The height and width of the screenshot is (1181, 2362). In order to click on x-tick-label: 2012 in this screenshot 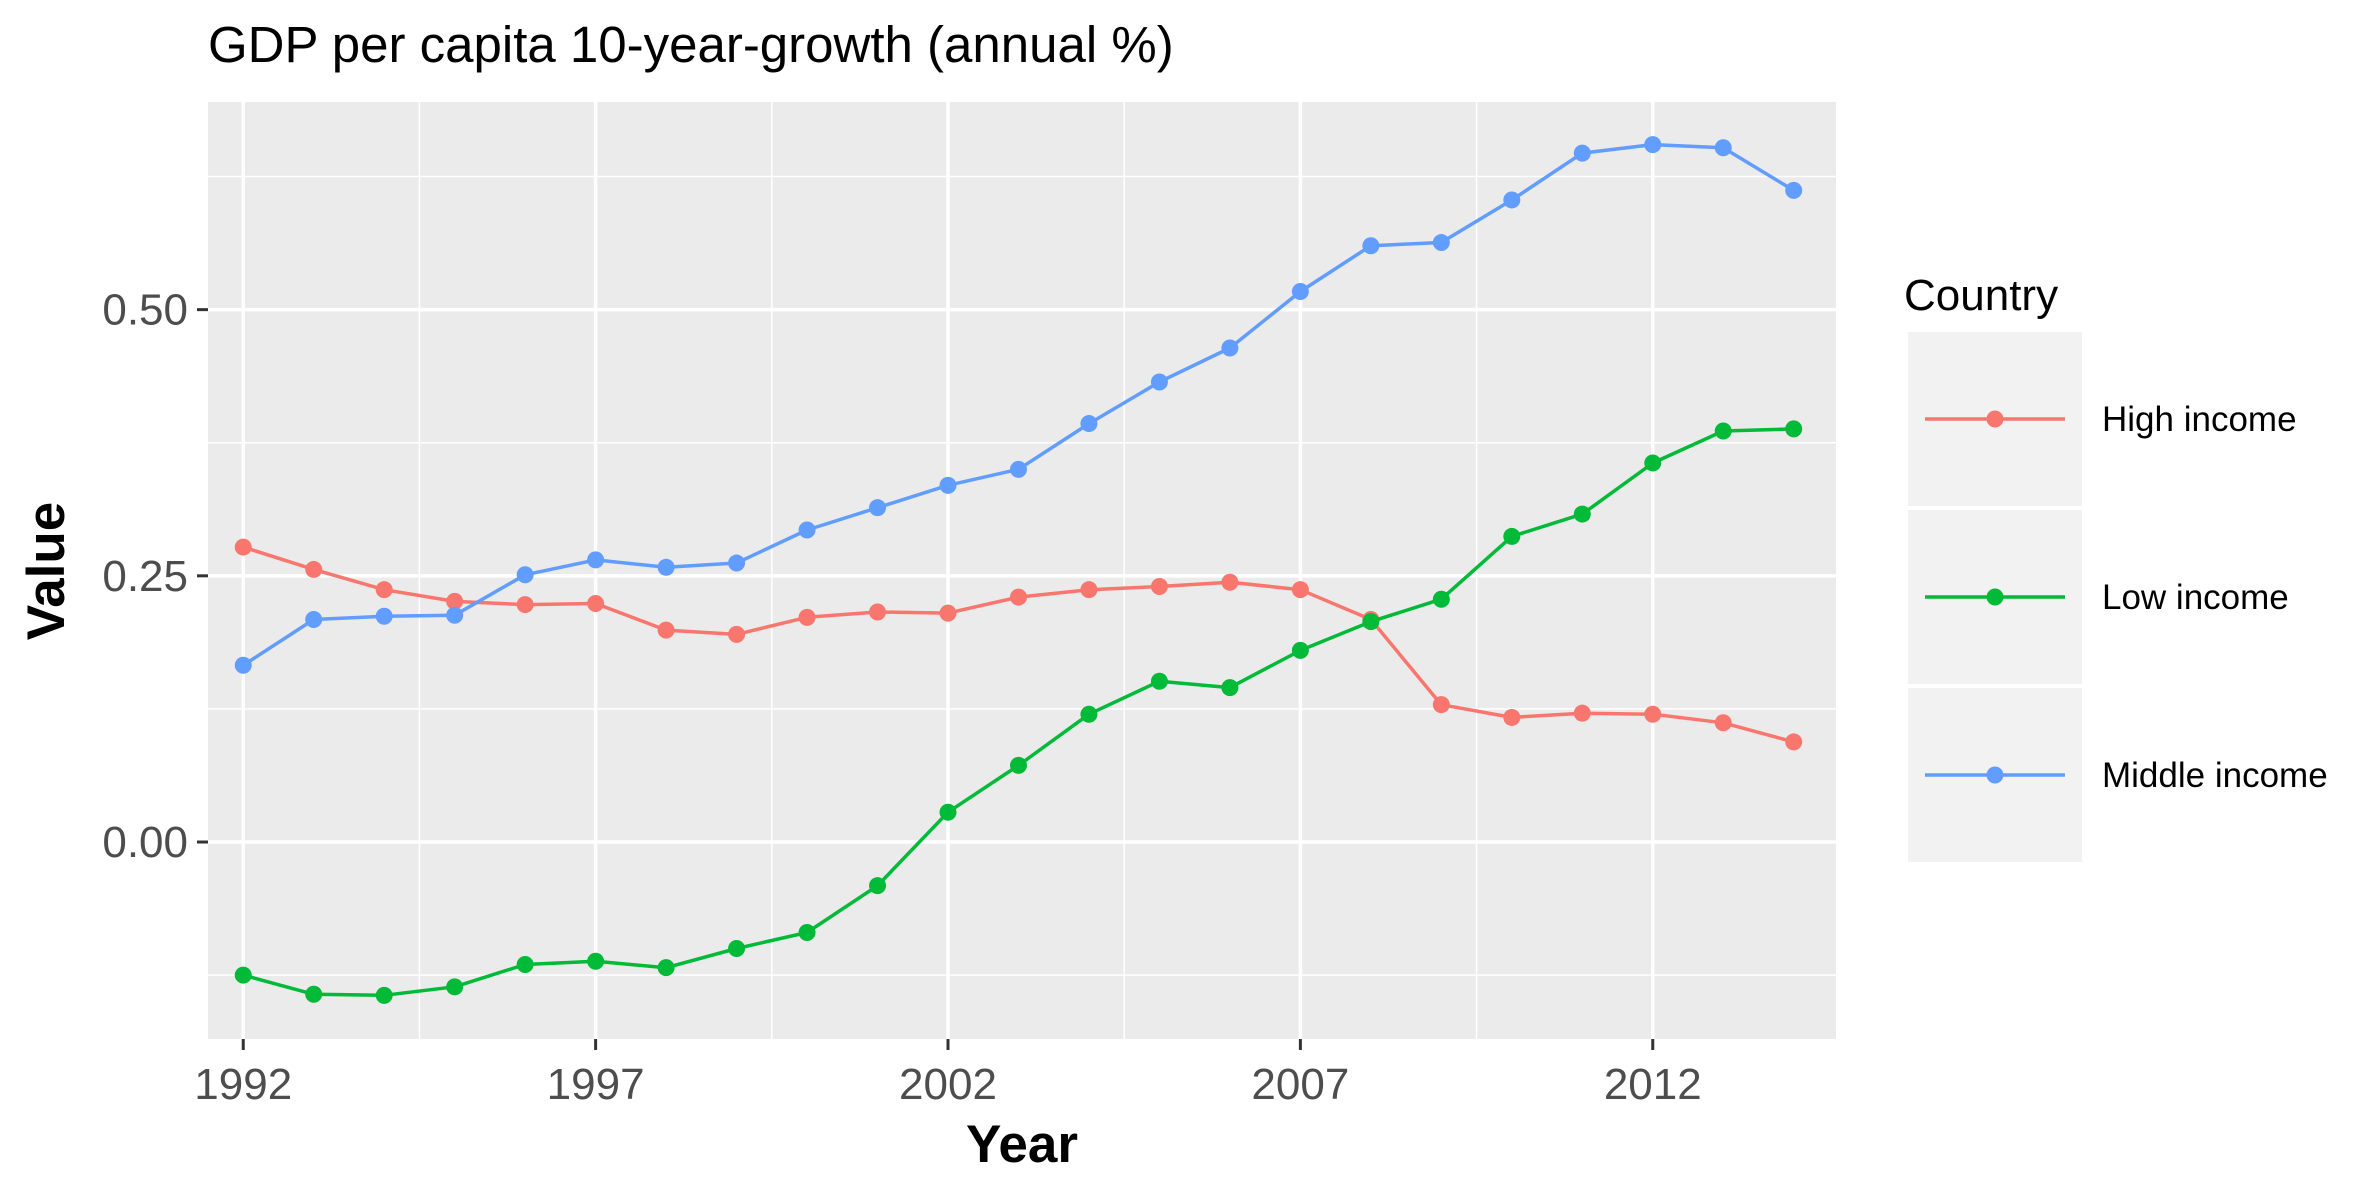, I will do `click(1653, 1084)`.